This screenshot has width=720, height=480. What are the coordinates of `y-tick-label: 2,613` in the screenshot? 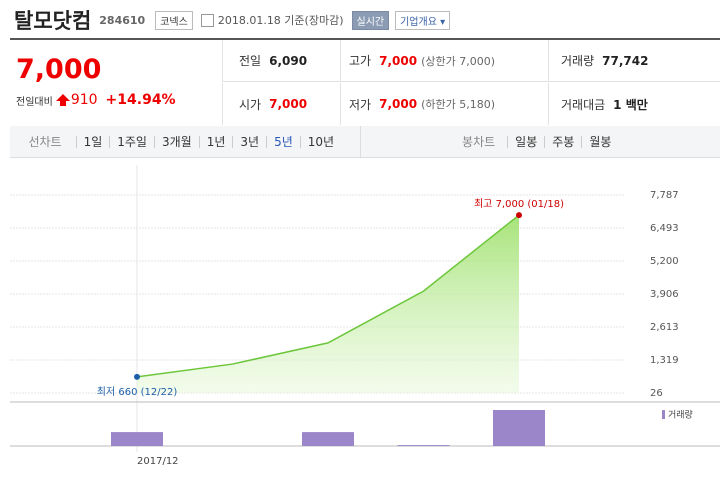 It's located at (664, 327).